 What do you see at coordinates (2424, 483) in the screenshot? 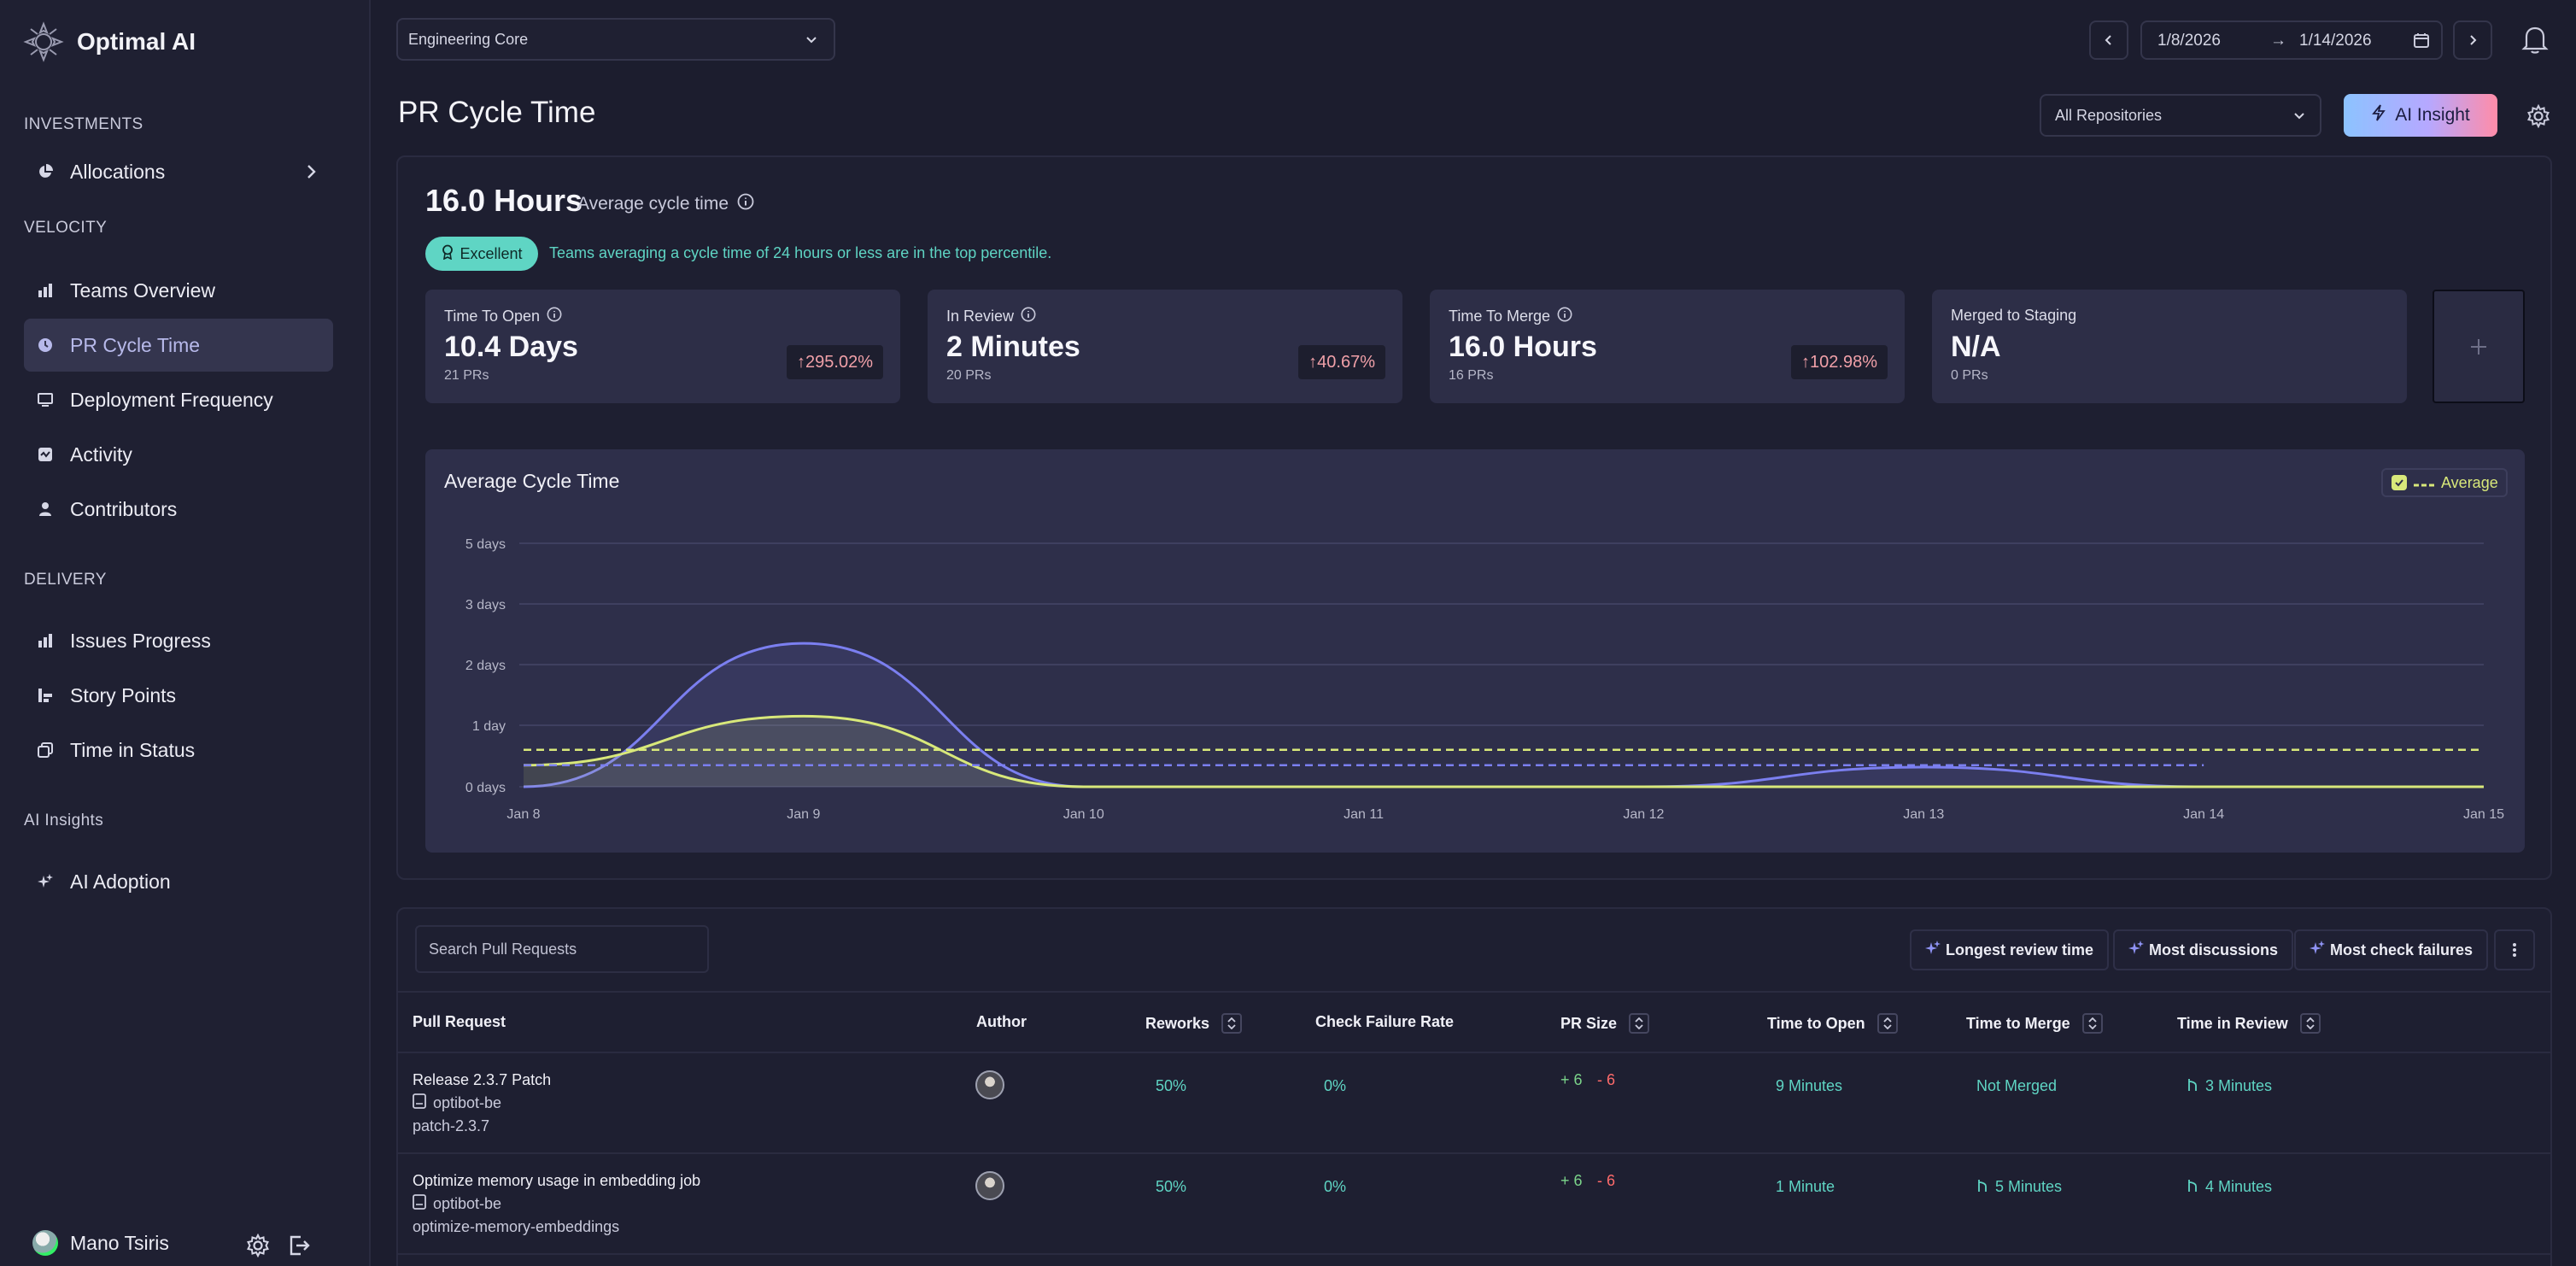
I see `dashed-line-icon` at bounding box center [2424, 483].